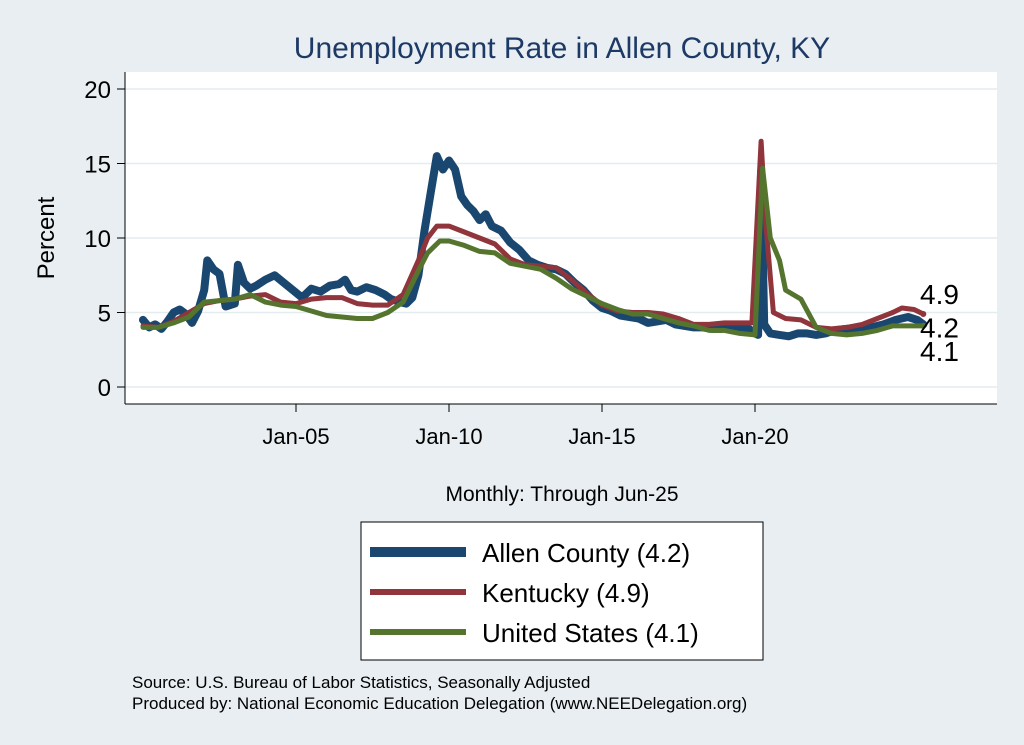  What do you see at coordinates (754, 436) in the screenshot?
I see `x-tick-label: Jan-20` at bounding box center [754, 436].